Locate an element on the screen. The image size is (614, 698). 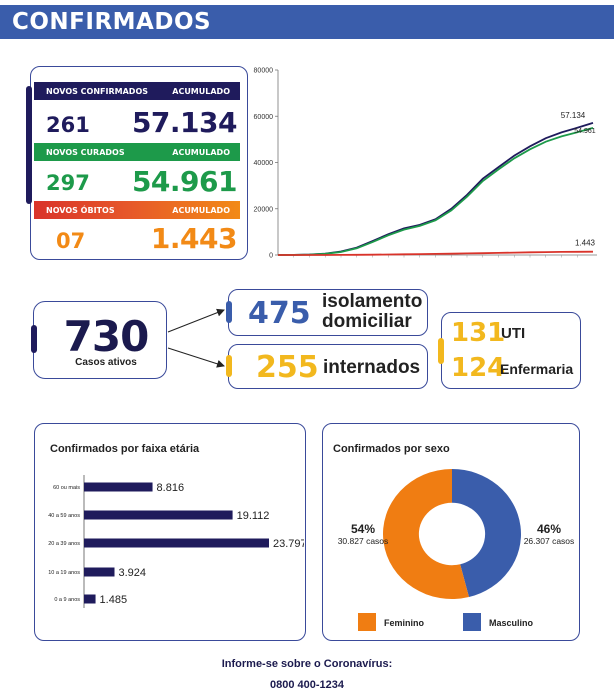
legend-masculino-swatch is located at coordinates (472, 622).